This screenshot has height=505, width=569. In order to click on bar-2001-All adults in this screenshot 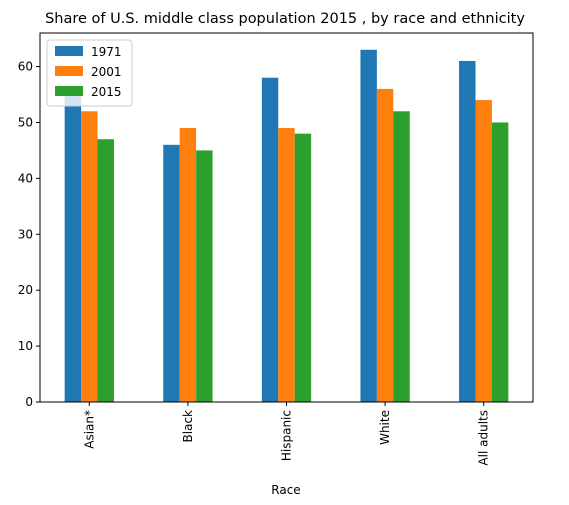, I will do `click(483, 251)`.